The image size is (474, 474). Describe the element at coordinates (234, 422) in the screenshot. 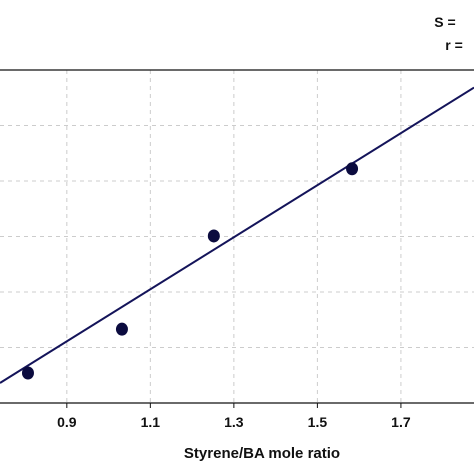

I see `x-tick-label: 1.3` at that location.